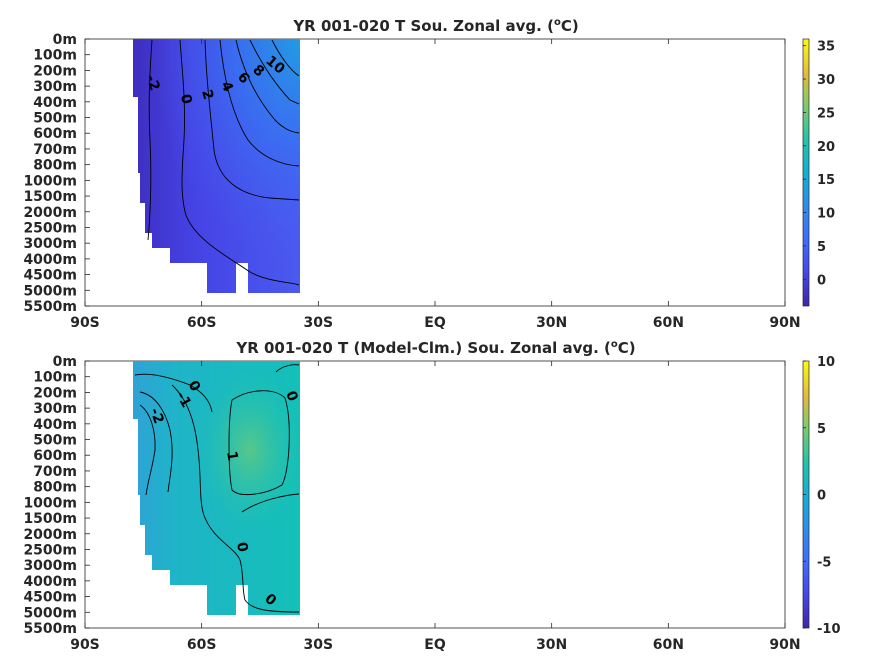  I want to click on top-colorbar-scale, so click(806, 172).